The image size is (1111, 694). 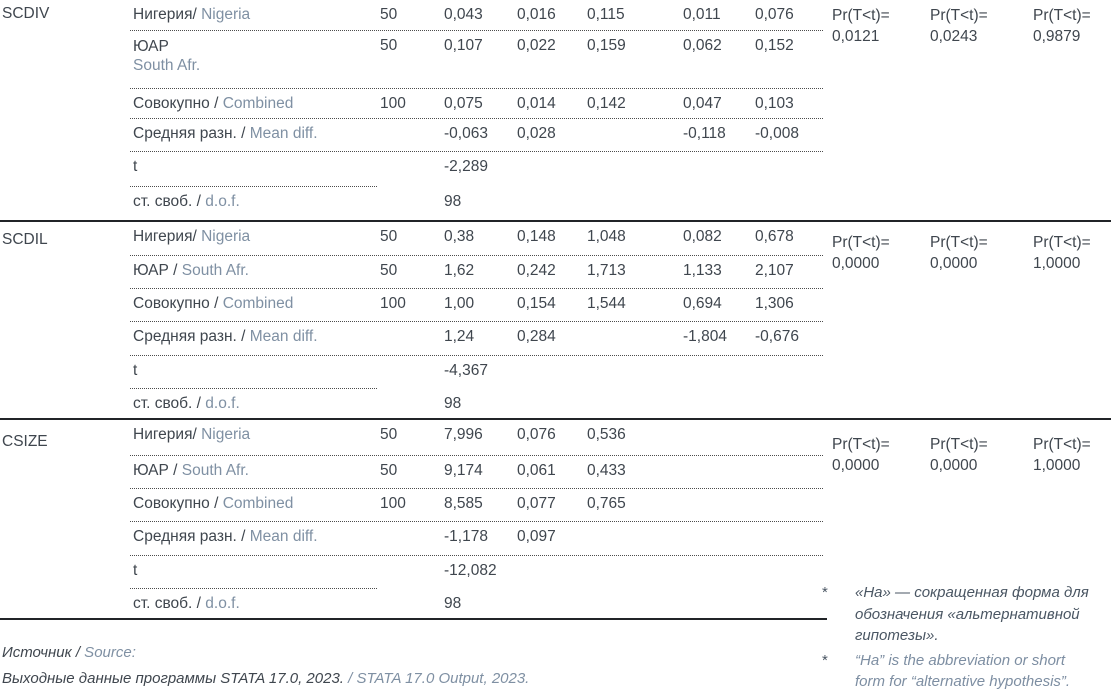 I want to click on group-label-en: d.o.f., so click(x=220, y=603).